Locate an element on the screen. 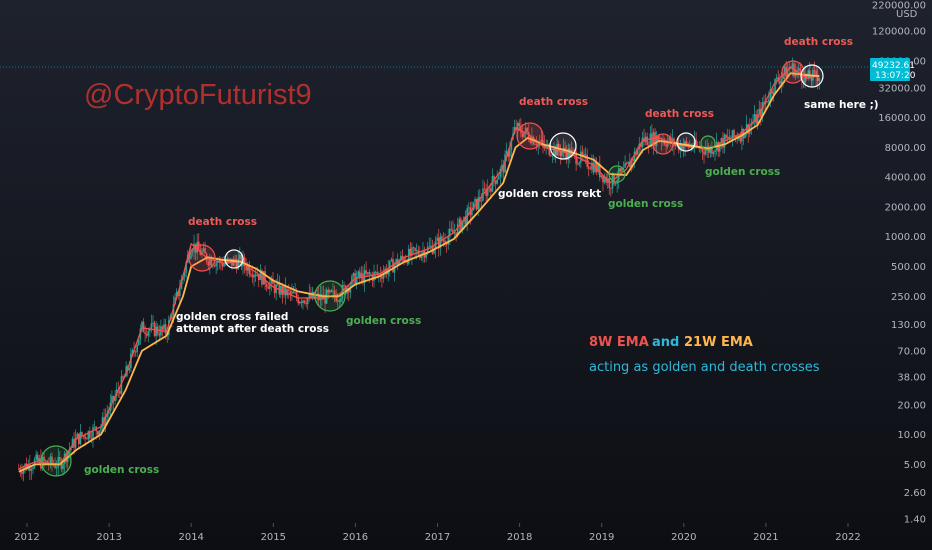 Image resolution: width=932 pixels, height=550 pixels. x-tick-label: 2021 is located at coordinates (765, 537).